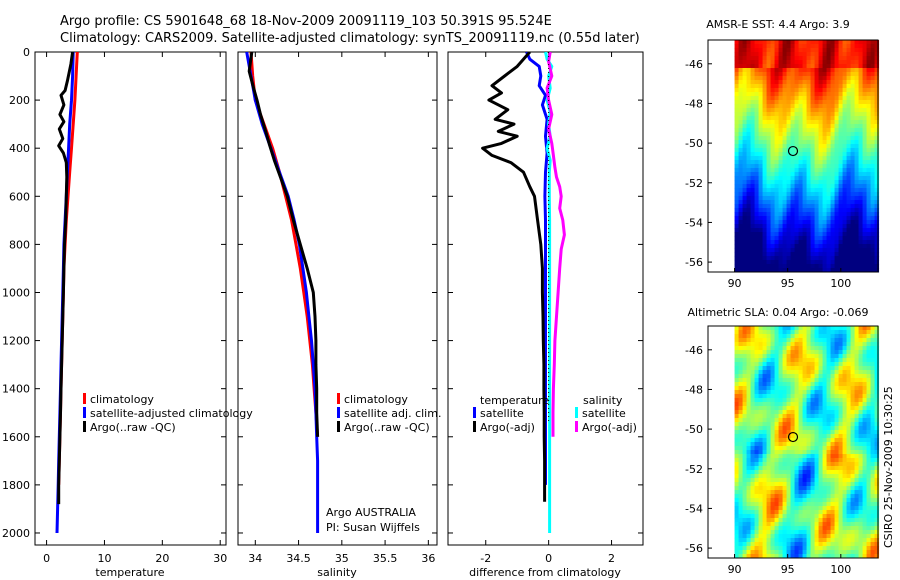 This screenshot has height=580, width=900. I want to click on legend-temp-satellite: satellite, so click(502, 413).